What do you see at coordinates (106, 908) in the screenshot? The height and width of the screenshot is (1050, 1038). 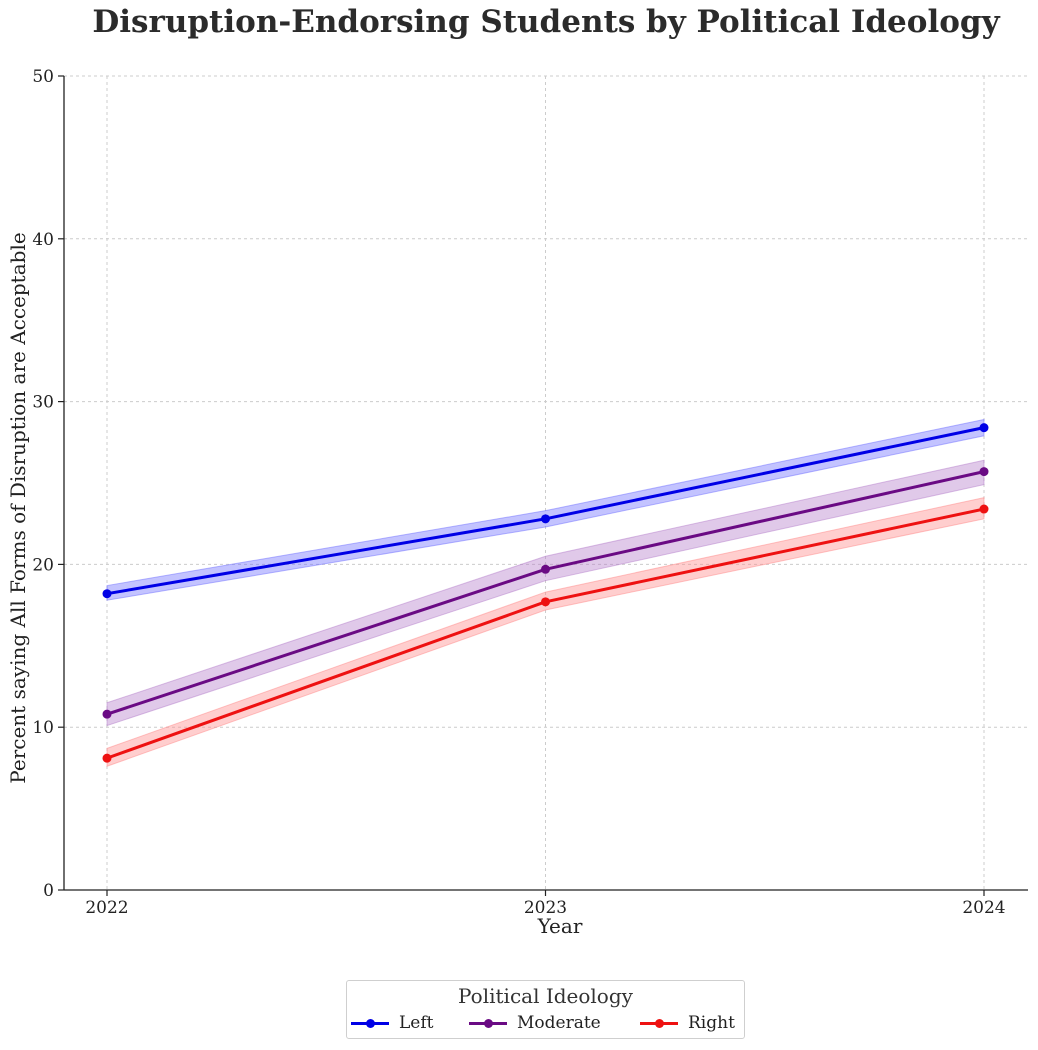 I see `x-tick-label-2022: 2022` at bounding box center [106, 908].